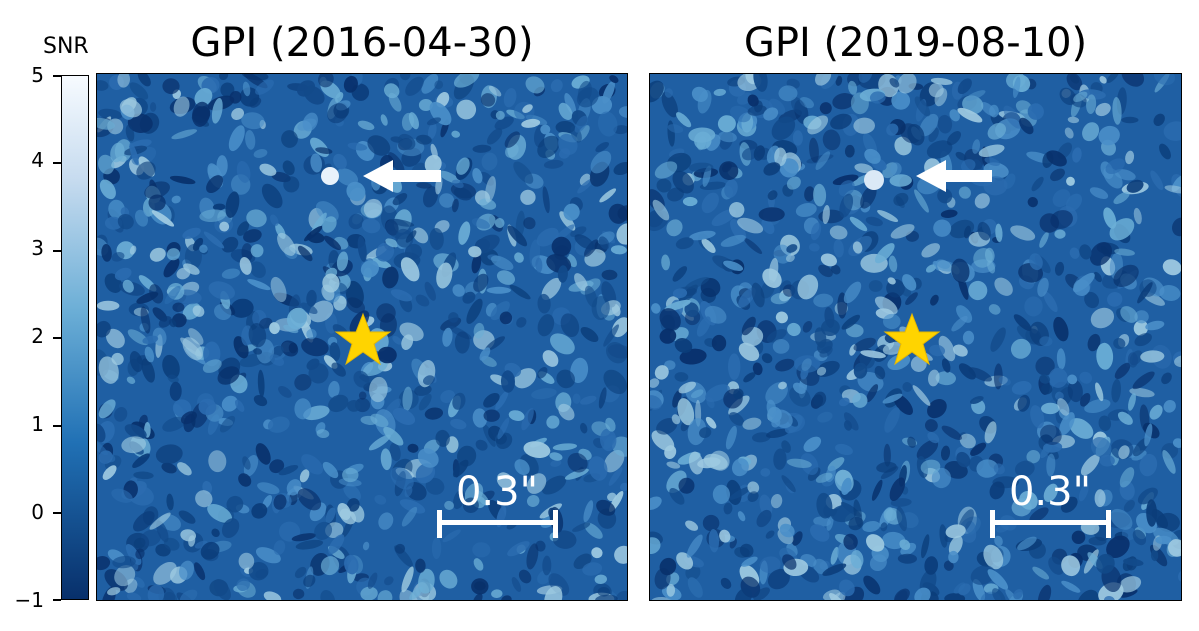  I want to click on colorbar, so click(75, 337).